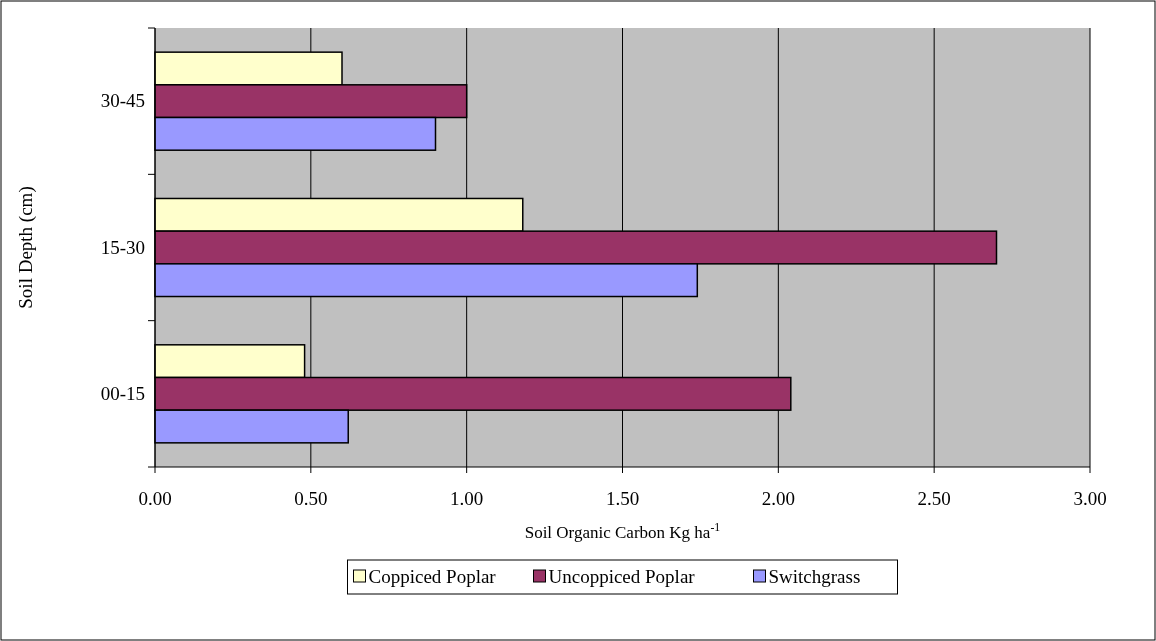 The height and width of the screenshot is (641, 1156). I want to click on x-tick-label: 0.00, so click(155, 498).